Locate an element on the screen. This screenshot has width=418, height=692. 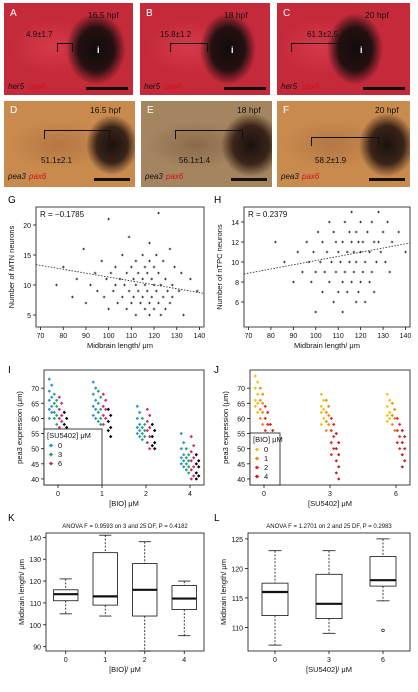
panel-i-legend-marker is located at coordinates (51, 445).